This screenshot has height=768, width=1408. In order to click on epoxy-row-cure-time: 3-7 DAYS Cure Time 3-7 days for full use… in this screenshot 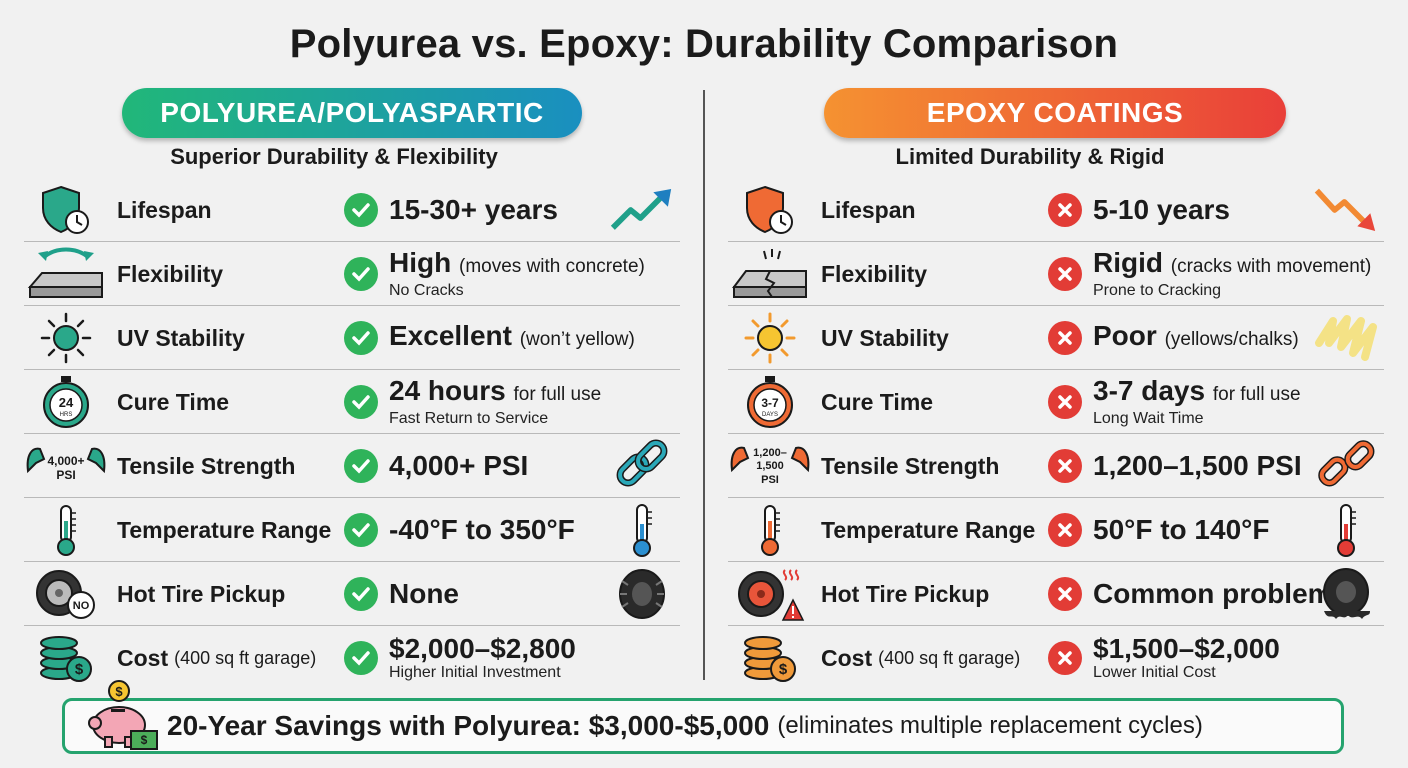, I will do `click(1056, 402)`.